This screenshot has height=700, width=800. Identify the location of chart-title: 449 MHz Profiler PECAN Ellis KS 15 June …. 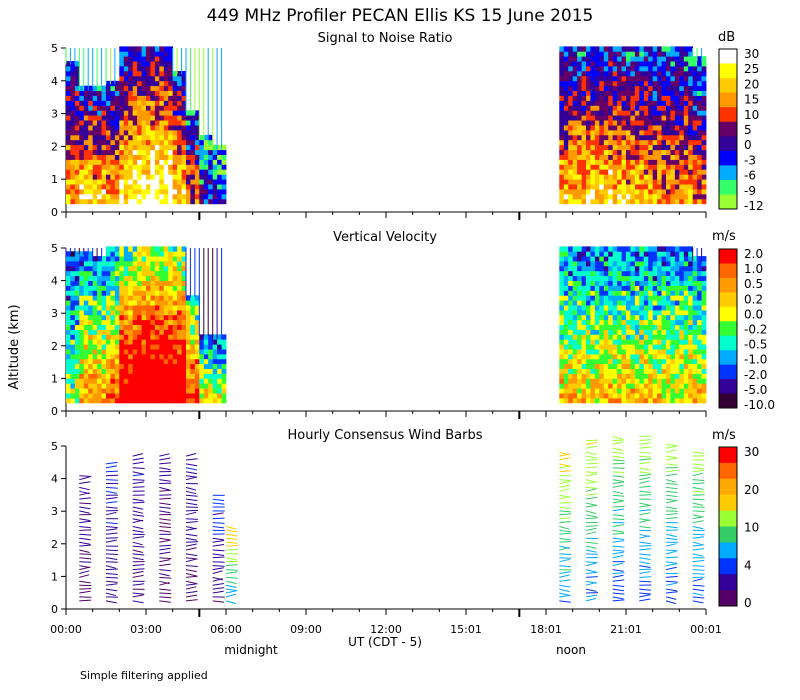
(400, 16).